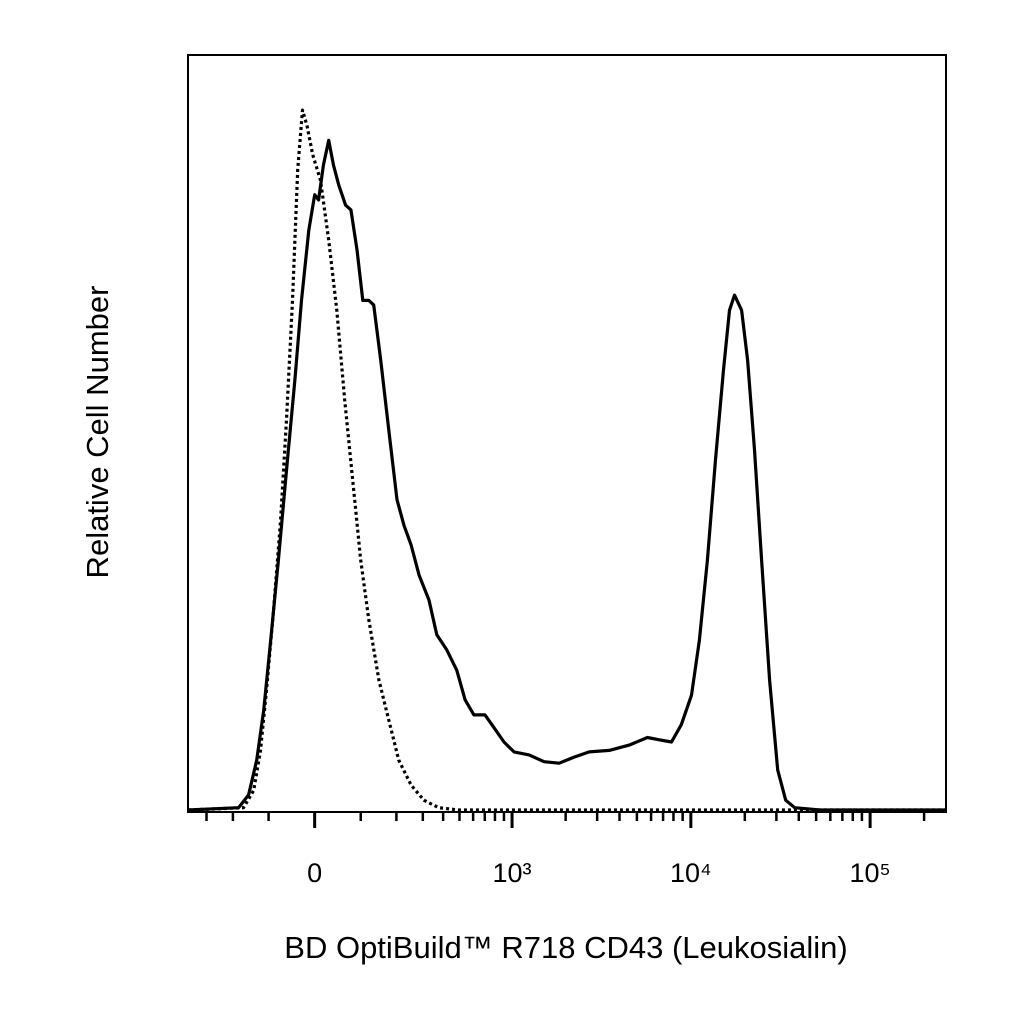 This screenshot has width=1024, height=1024. Describe the element at coordinates (691, 873) in the screenshot. I see `x-tick-label: 10⁴` at that location.